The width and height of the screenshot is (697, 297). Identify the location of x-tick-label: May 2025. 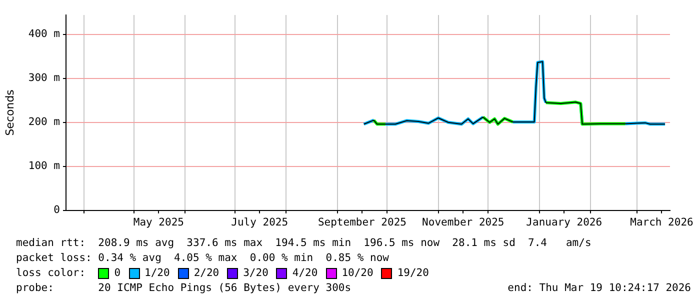
(158, 222).